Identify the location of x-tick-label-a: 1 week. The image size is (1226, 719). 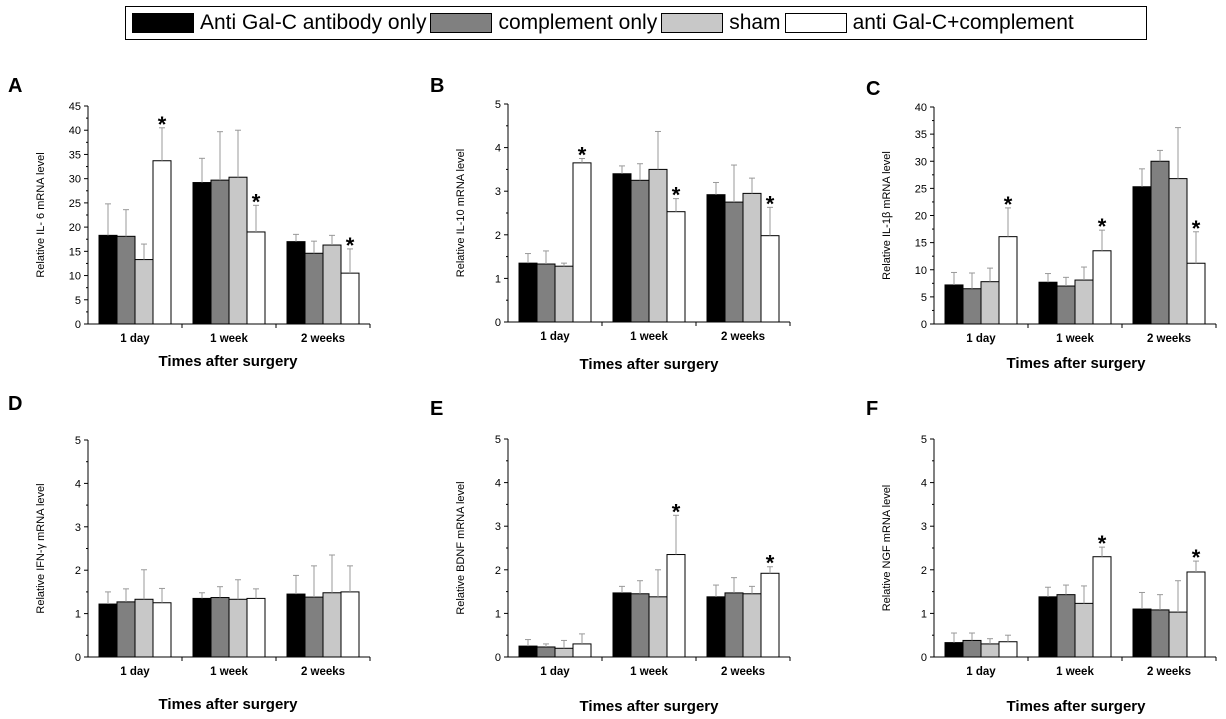
(229, 339).